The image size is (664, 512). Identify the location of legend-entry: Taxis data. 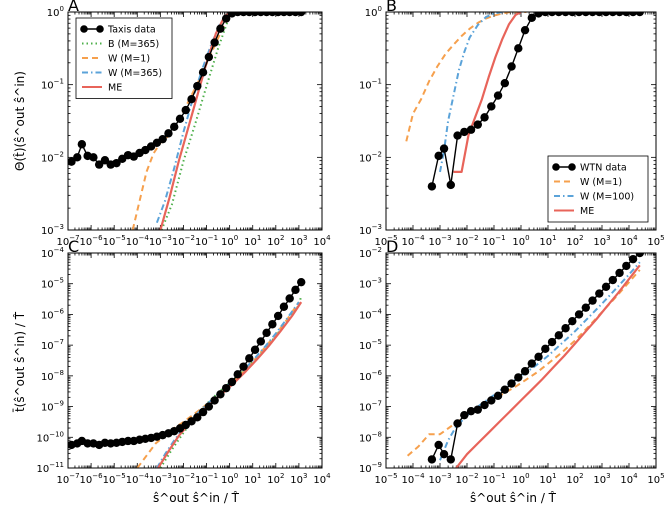
(131, 30).